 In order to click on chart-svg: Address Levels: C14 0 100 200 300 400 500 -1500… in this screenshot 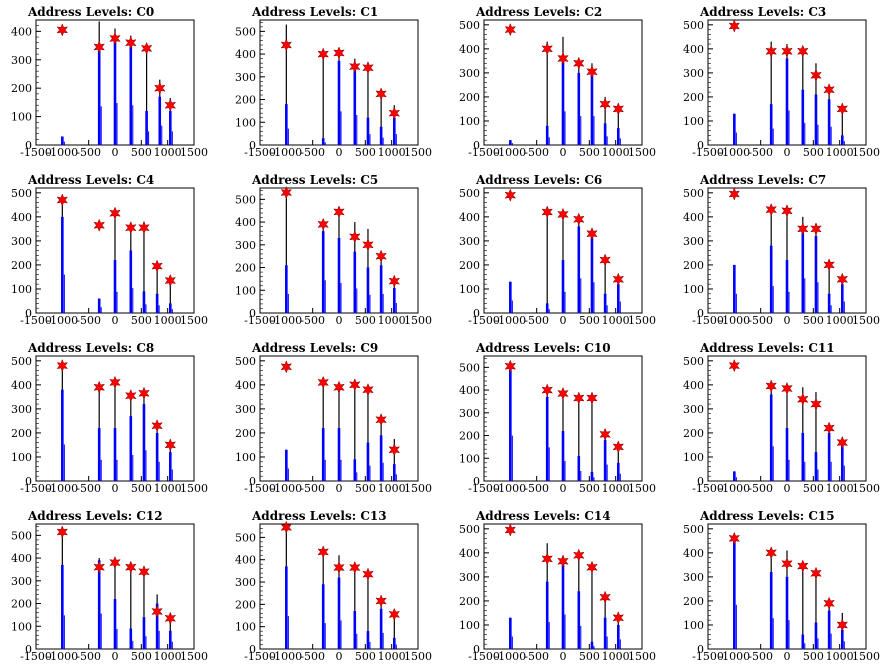, I will do `click(557, 586)`.